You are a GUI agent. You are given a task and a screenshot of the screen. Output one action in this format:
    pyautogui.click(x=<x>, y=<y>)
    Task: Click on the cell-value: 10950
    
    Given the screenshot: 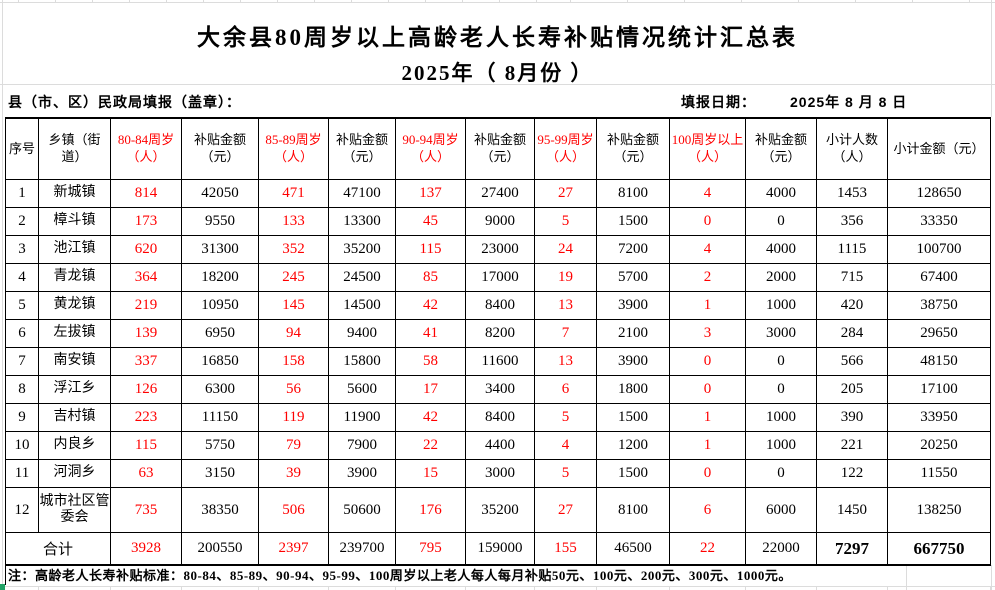 What is the action you would take?
    pyautogui.click(x=220, y=305)
    